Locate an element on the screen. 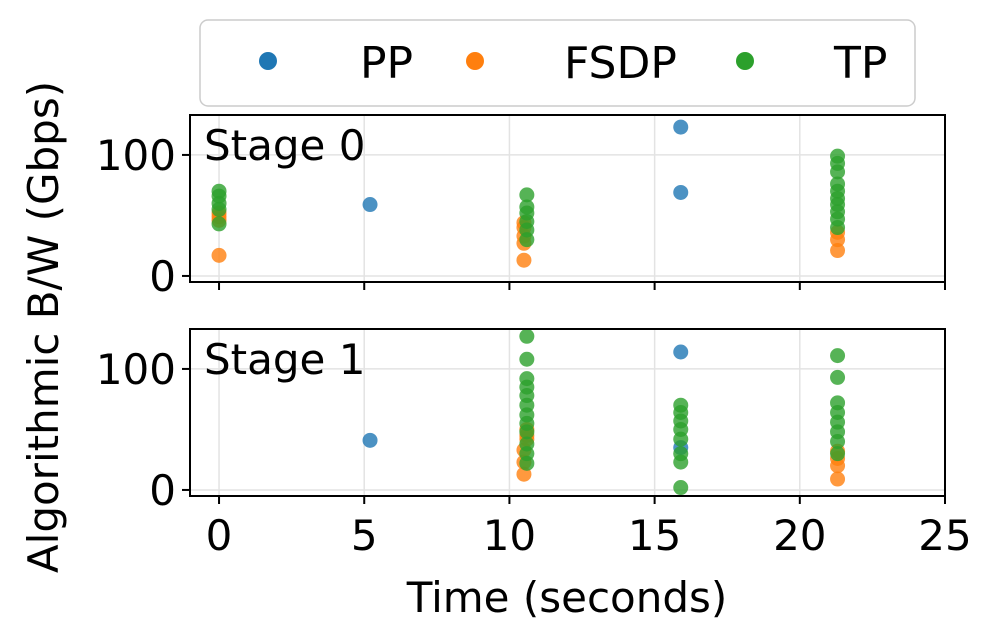 The width and height of the screenshot is (997, 644). legend: PP FSDP TP is located at coordinates (557, 63).